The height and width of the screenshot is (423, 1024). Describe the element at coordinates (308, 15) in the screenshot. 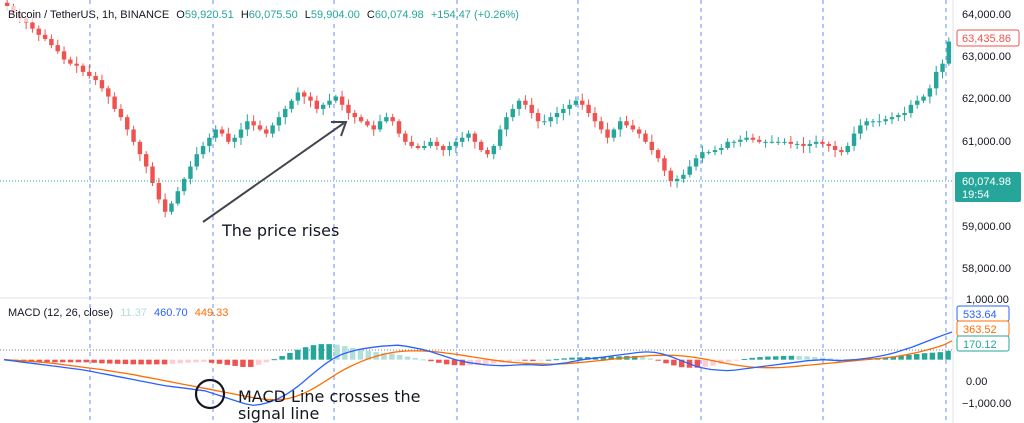

I see `low-label: L` at that location.